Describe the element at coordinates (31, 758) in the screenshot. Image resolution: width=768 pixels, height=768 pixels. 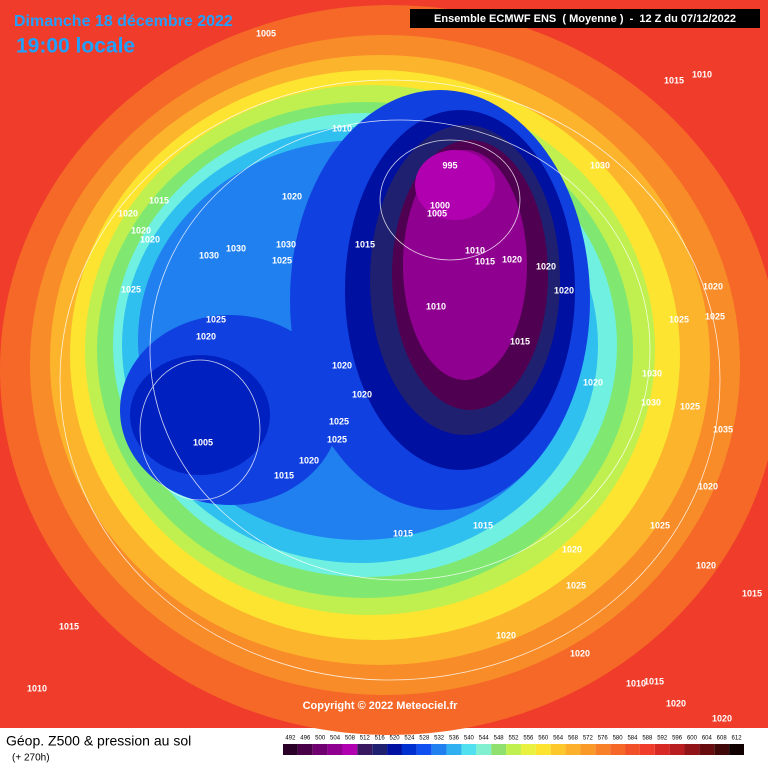
I see `footer-lead: (+ 270h)` at that location.